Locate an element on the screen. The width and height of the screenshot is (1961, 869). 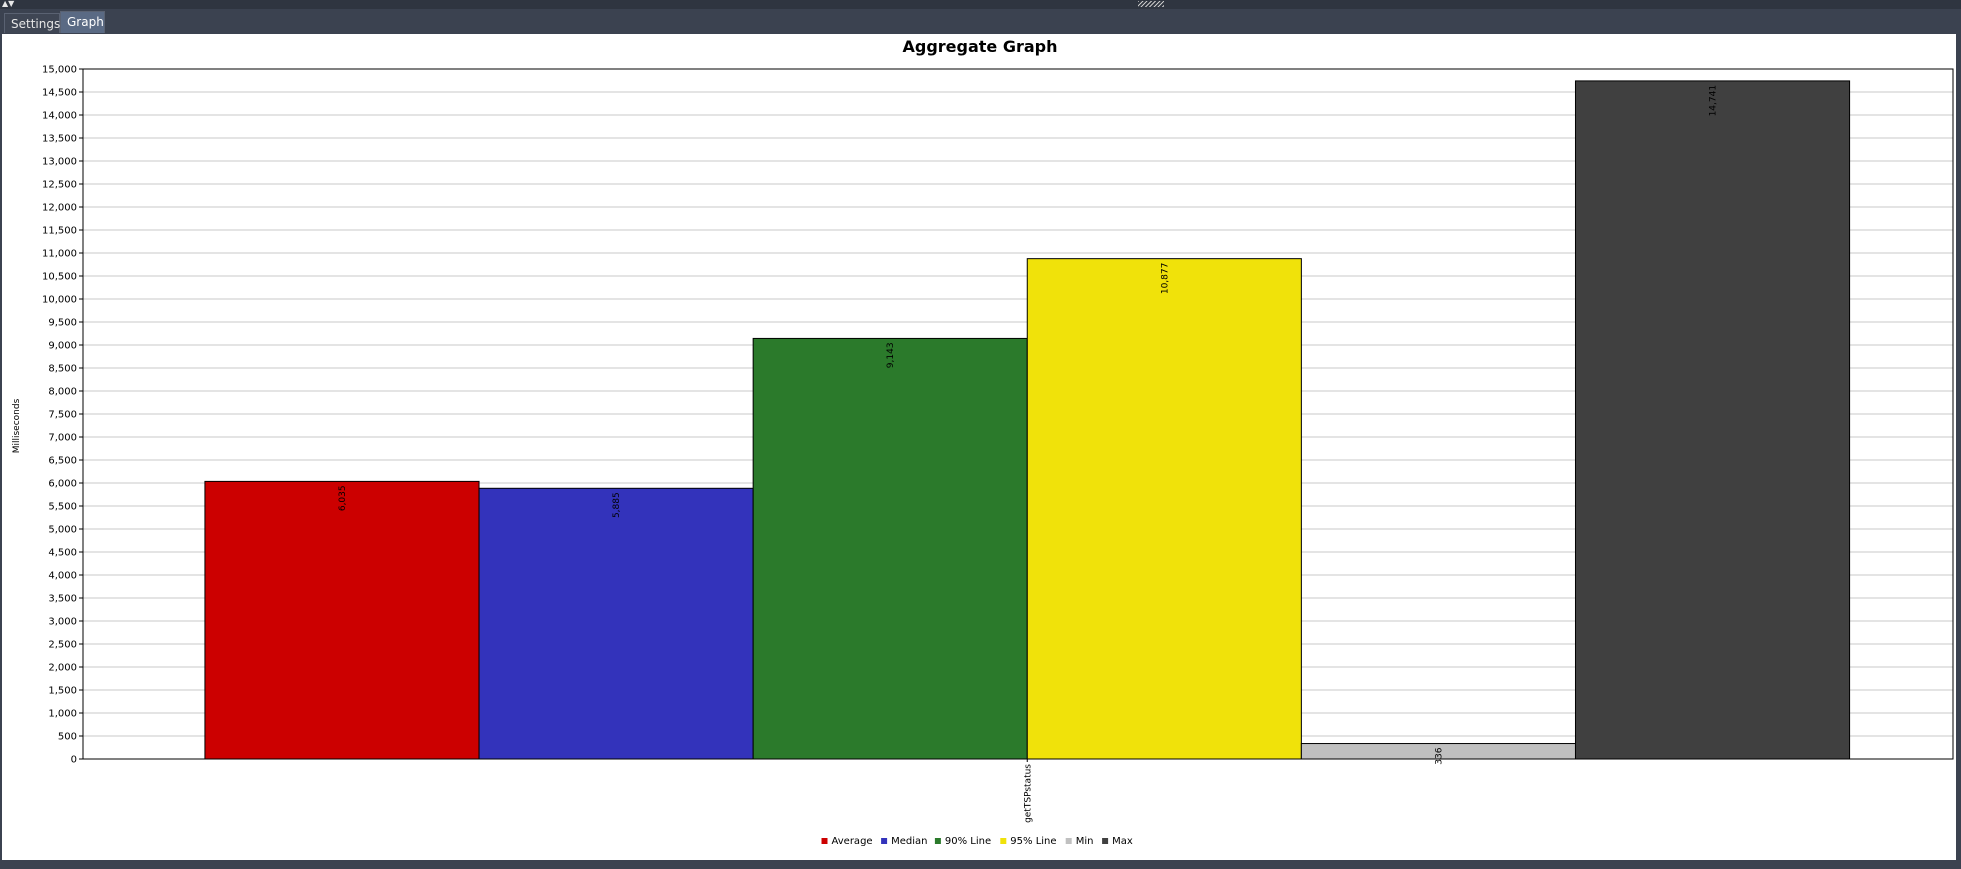
bar-average is located at coordinates (342, 620).